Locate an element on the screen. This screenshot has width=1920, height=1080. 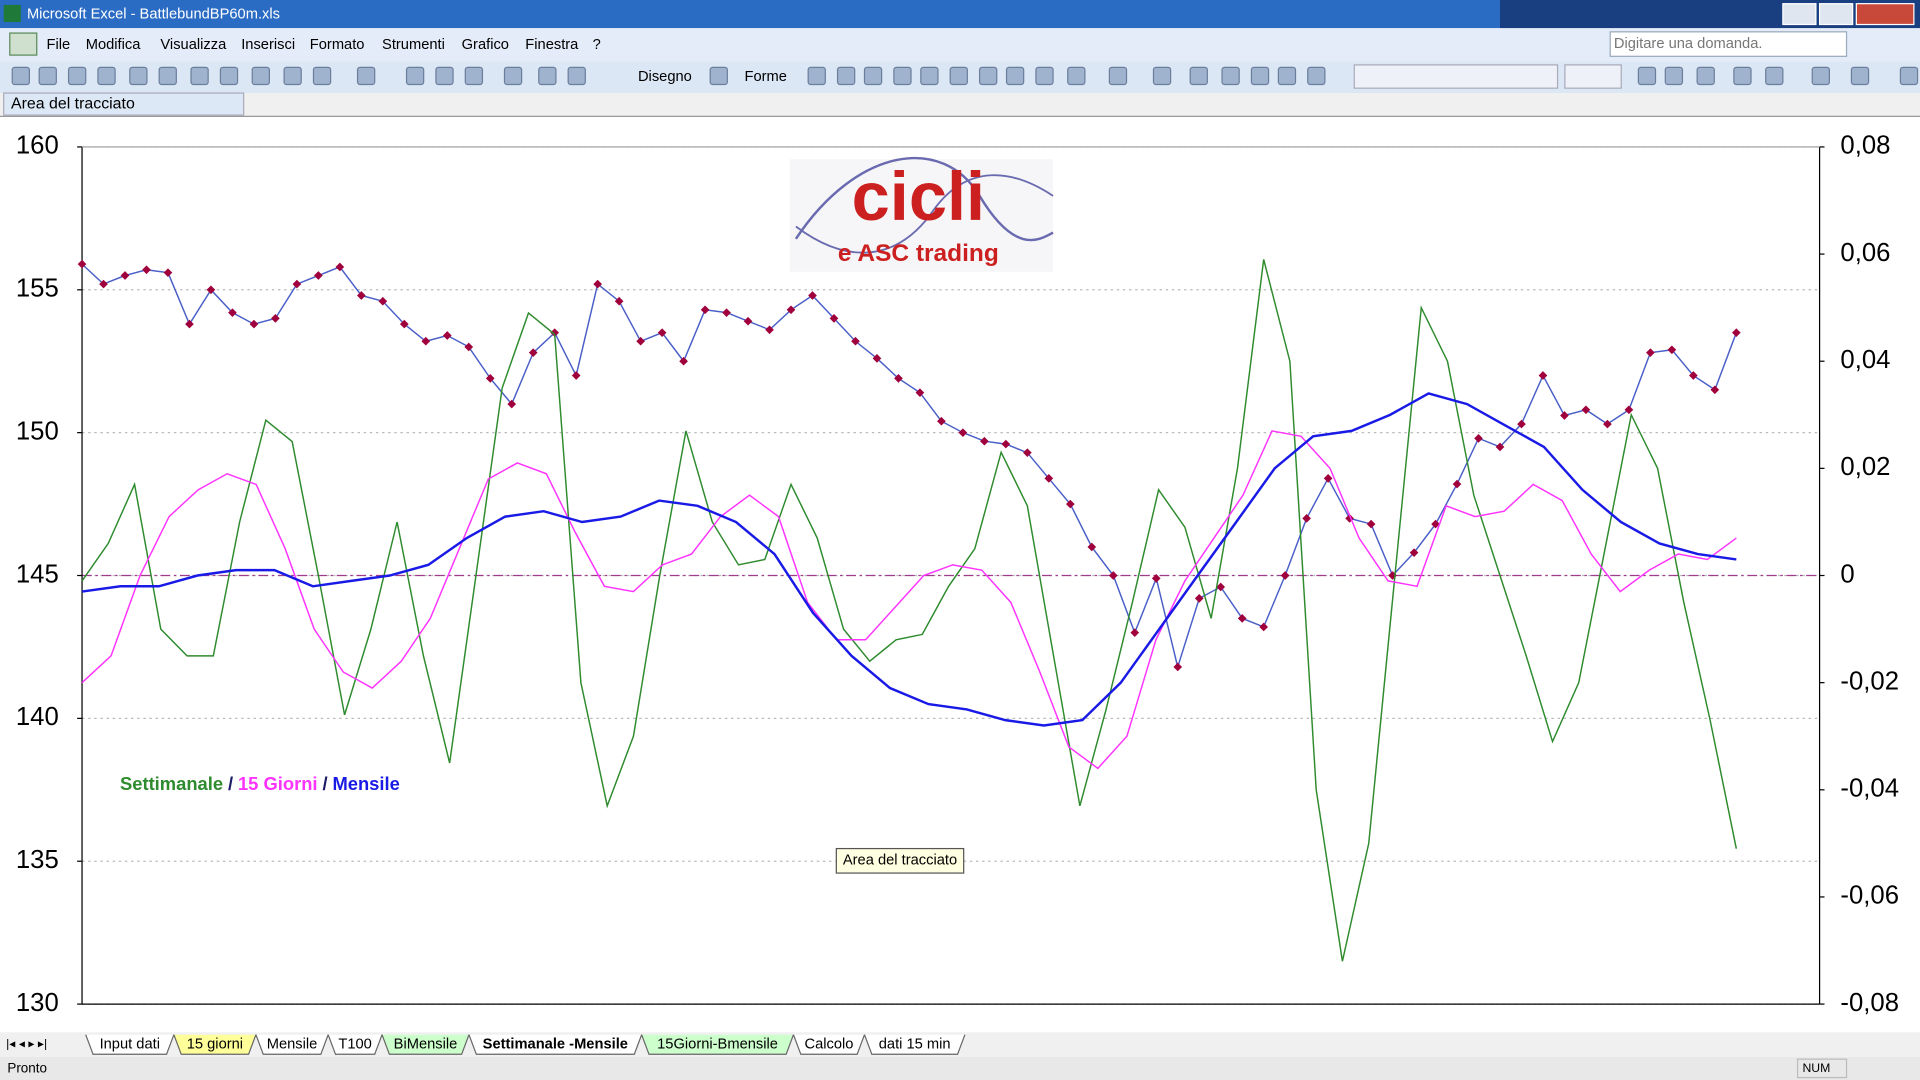
y2-tick-label: 0,04 is located at coordinates (1865, 360).